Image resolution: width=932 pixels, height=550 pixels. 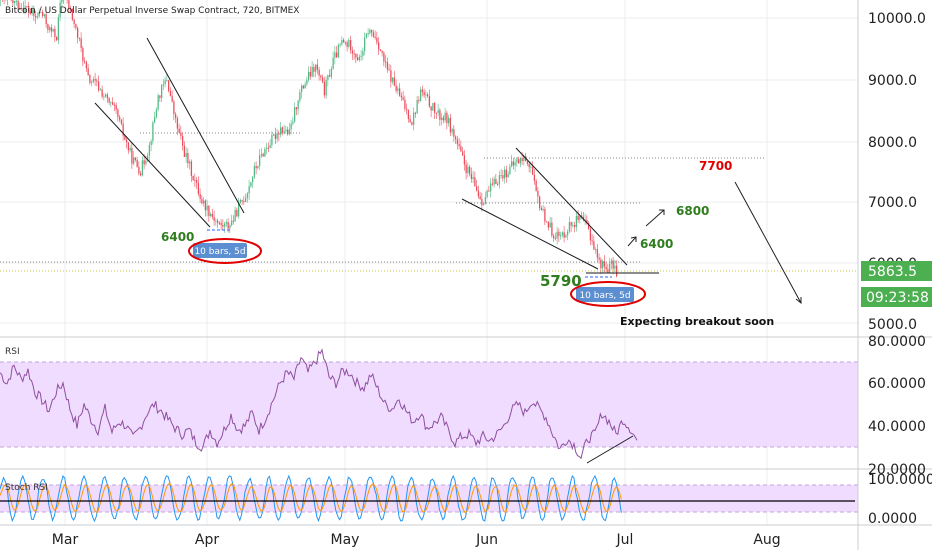 I want to click on range-markers, so click(x=409, y=253).